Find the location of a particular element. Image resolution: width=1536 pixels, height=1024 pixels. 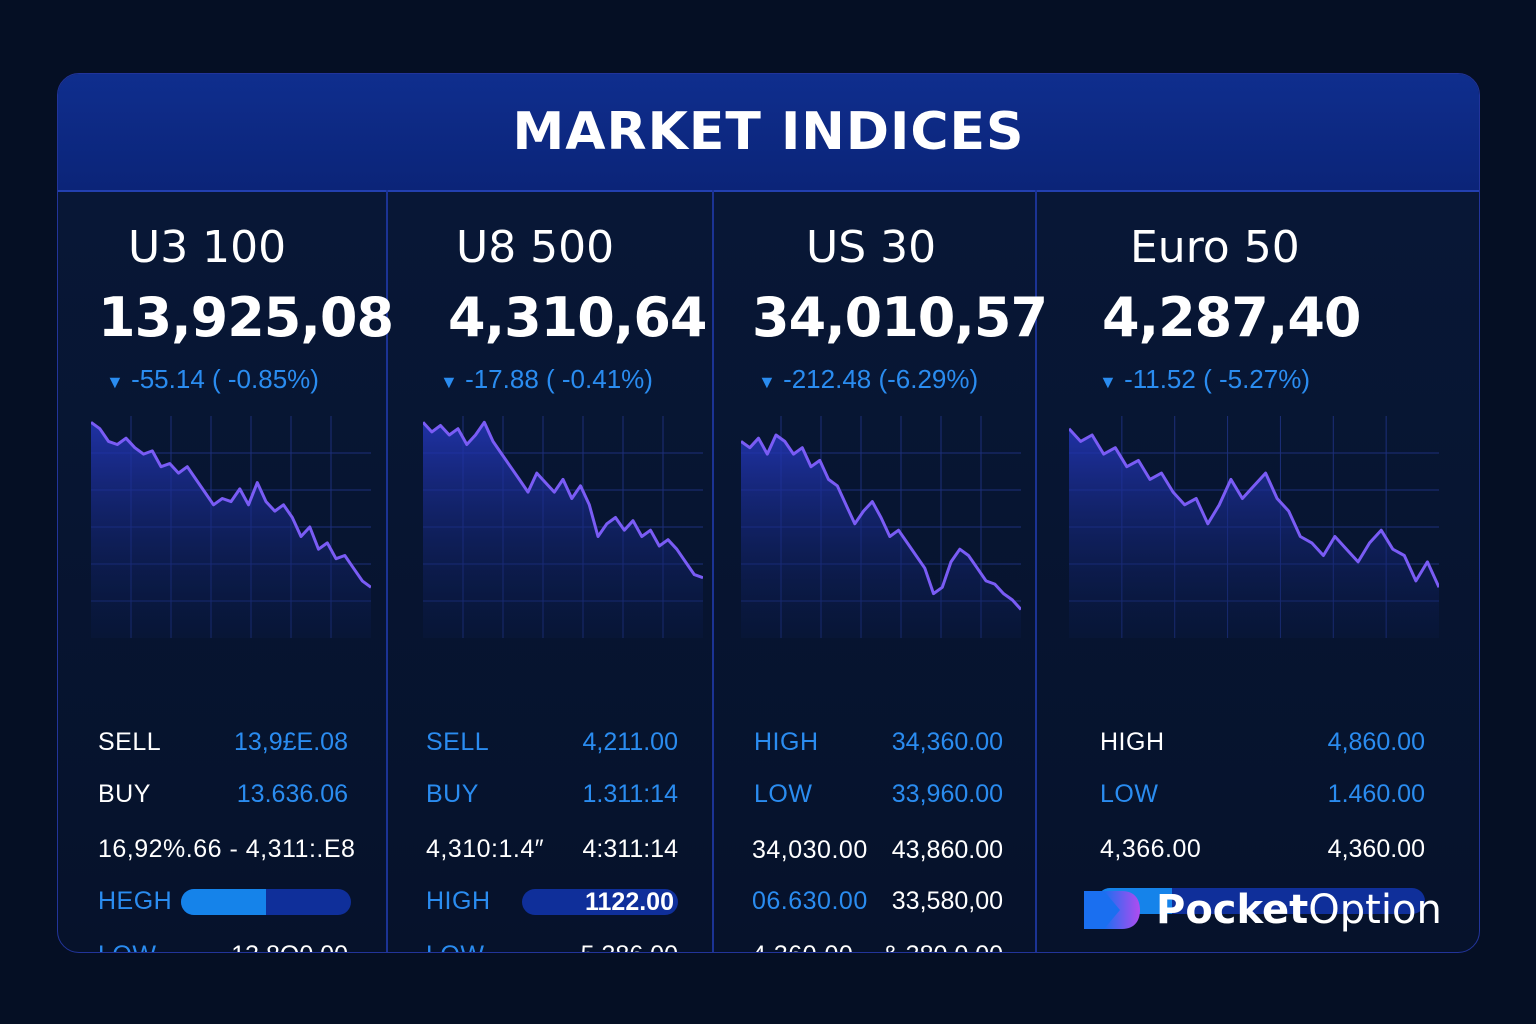

index-price: 34,010,57 is located at coordinates (900, 317).